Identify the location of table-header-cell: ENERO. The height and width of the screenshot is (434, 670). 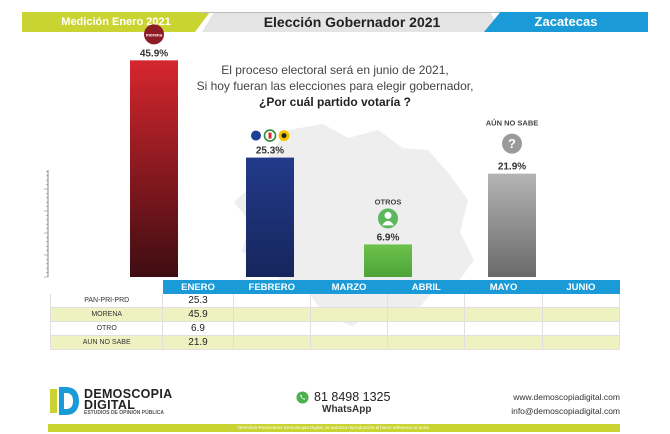
(198, 287).